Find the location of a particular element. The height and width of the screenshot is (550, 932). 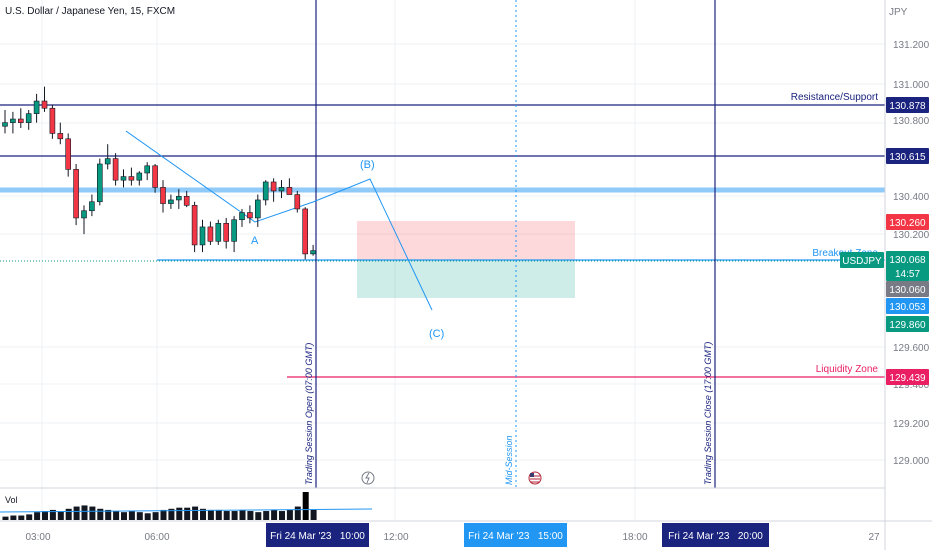

price-tick: 130.200 is located at coordinates (911, 235).